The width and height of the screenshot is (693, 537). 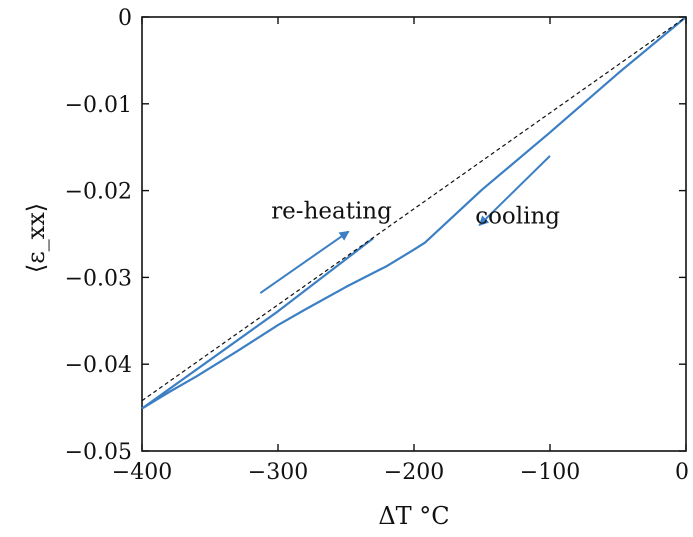 What do you see at coordinates (550, 472) in the screenshot?
I see `x-tick-label: −100` at bounding box center [550, 472].